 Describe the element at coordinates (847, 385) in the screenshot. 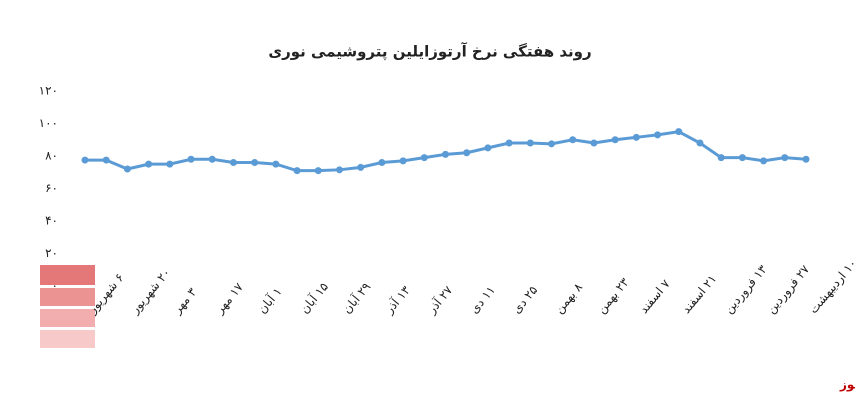

I see `source: بورس نیوز` at that location.